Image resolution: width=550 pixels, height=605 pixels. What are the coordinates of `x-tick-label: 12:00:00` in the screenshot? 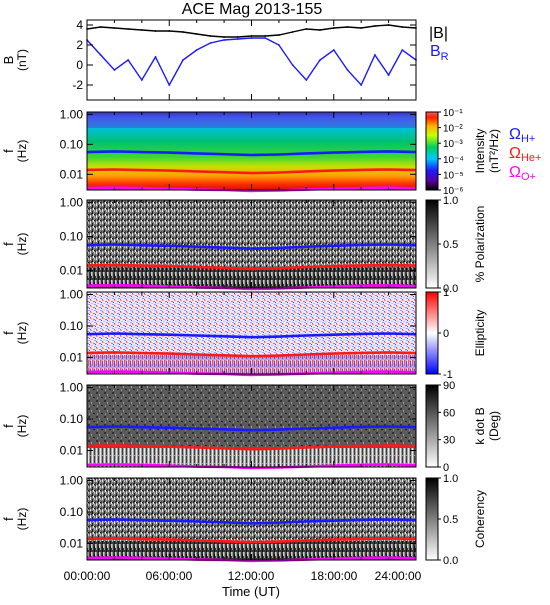 It's located at (251, 576).